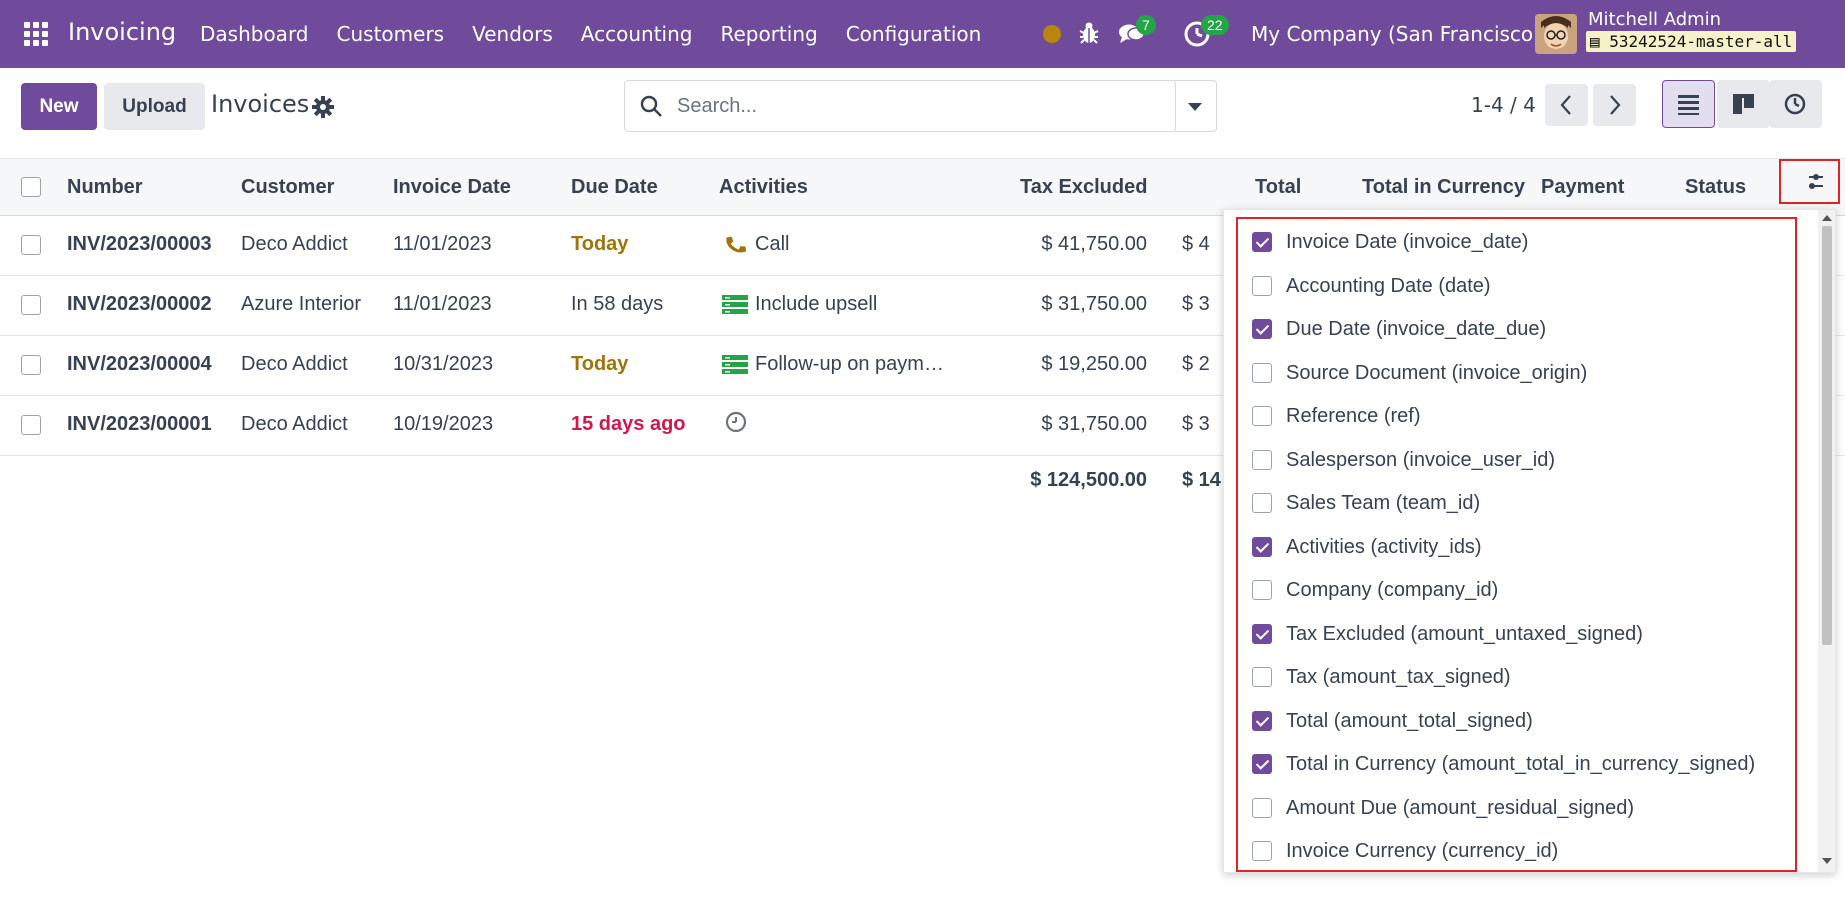  I want to click on app-name: Invoicing, so click(122, 32).